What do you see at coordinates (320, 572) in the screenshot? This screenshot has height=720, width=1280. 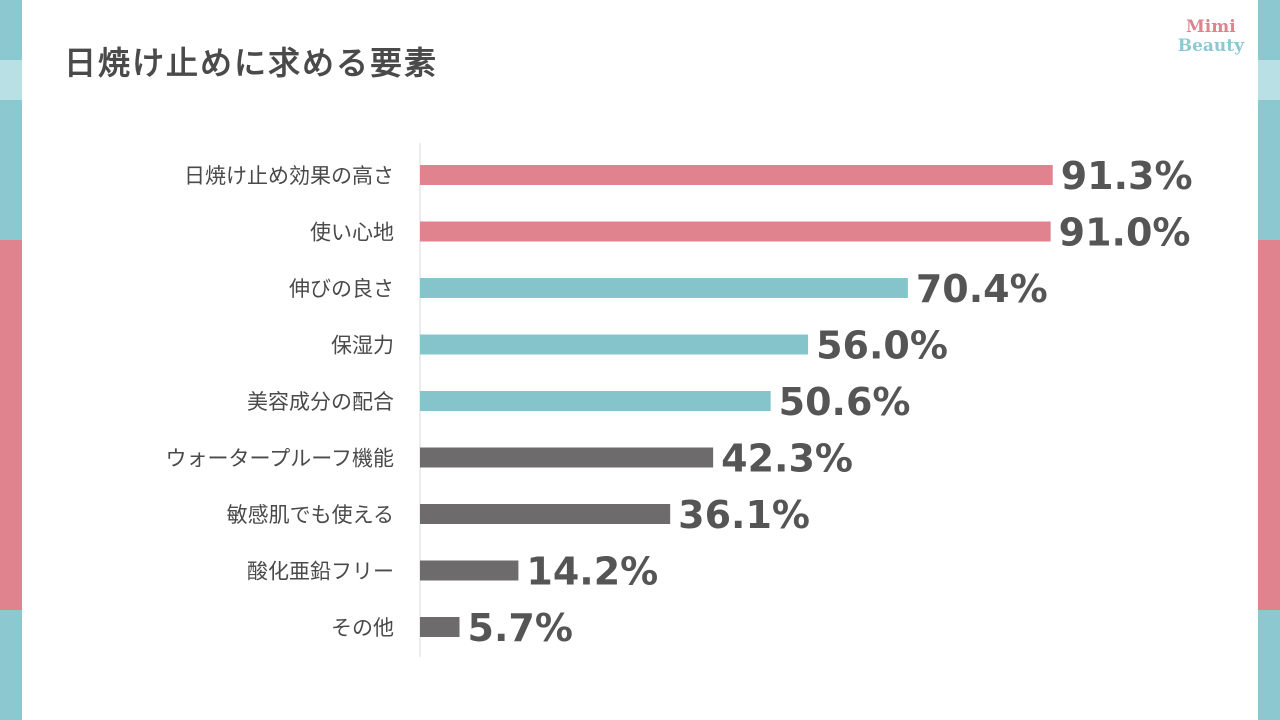 I see `category-label: 酸化亜鉛フリー` at bounding box center [320, 572].